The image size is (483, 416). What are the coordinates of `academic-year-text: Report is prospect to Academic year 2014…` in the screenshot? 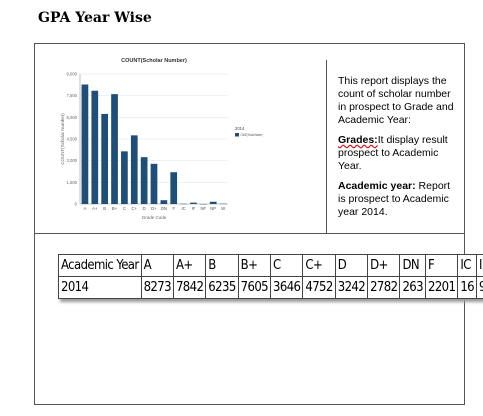 It's located at (394, 199).